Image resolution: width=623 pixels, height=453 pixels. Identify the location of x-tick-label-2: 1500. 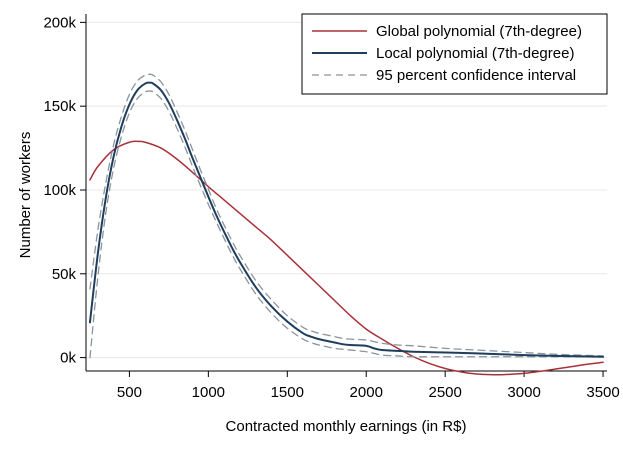
(287, 392).